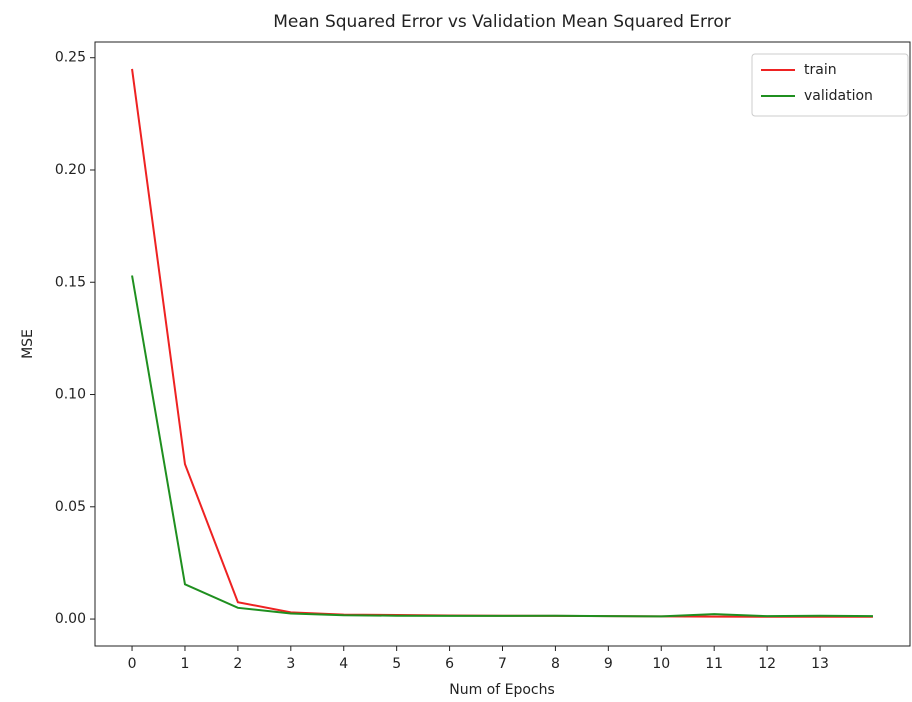  What do you see at coordinates (396, 664) in the screenshot?
I see `x-tick-label: 5` at bounding box center [396, 664].